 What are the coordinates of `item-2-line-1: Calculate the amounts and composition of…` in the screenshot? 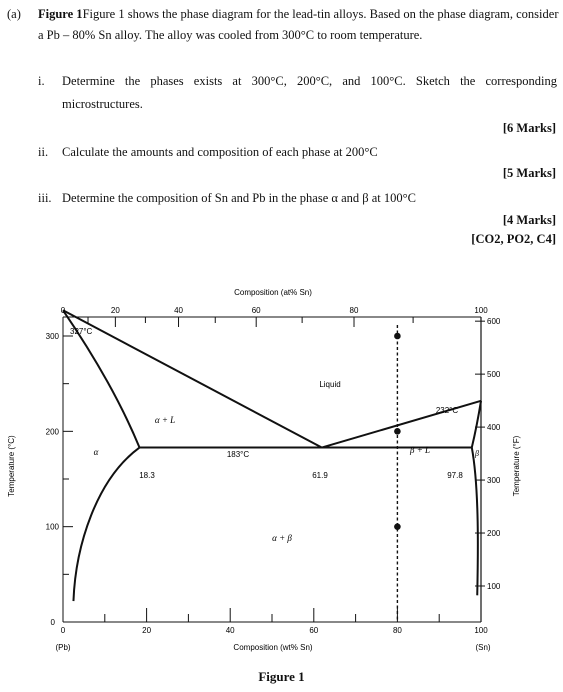 It's located at (220, 152).